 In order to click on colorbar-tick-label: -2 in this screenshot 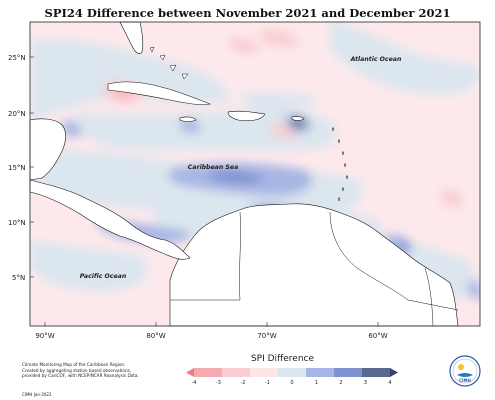, I will do `click(243, 383)`.